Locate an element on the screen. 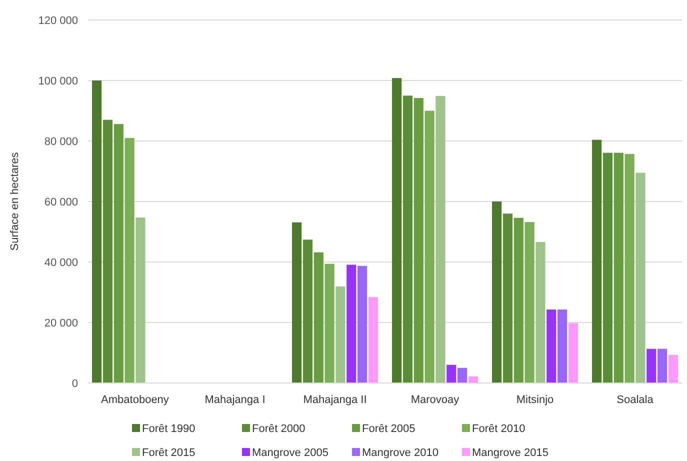  y-axis-title: Surface en hectares is located at coordinates (15, 201).